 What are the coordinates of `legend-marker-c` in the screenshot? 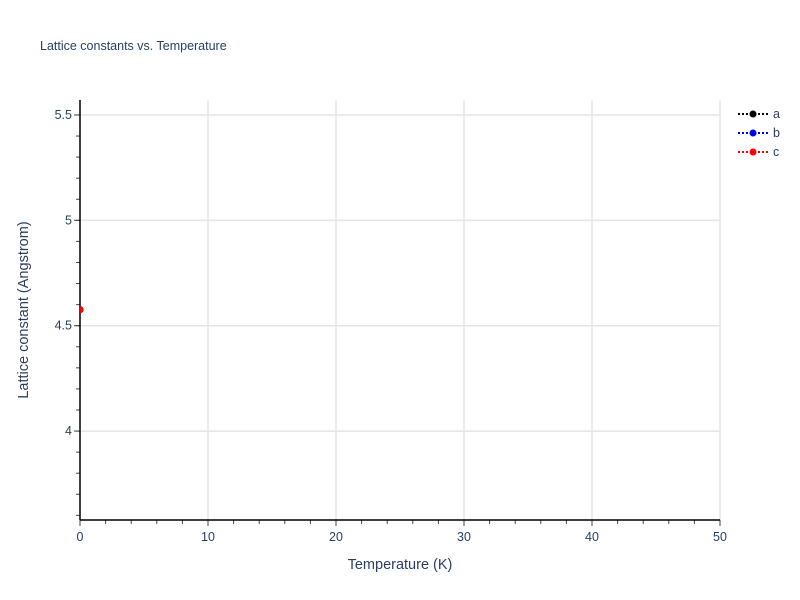 It's located at (753, 152).